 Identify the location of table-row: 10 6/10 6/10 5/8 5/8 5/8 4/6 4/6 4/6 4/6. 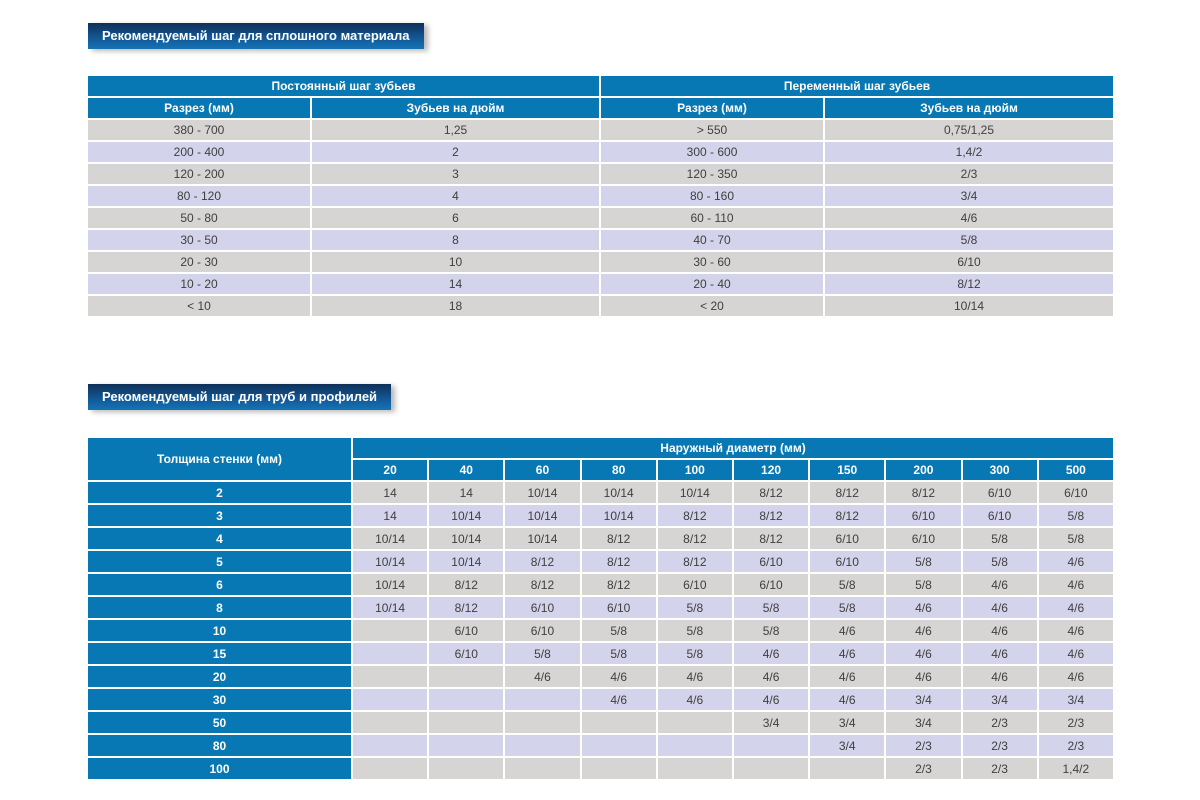
(600, 630).